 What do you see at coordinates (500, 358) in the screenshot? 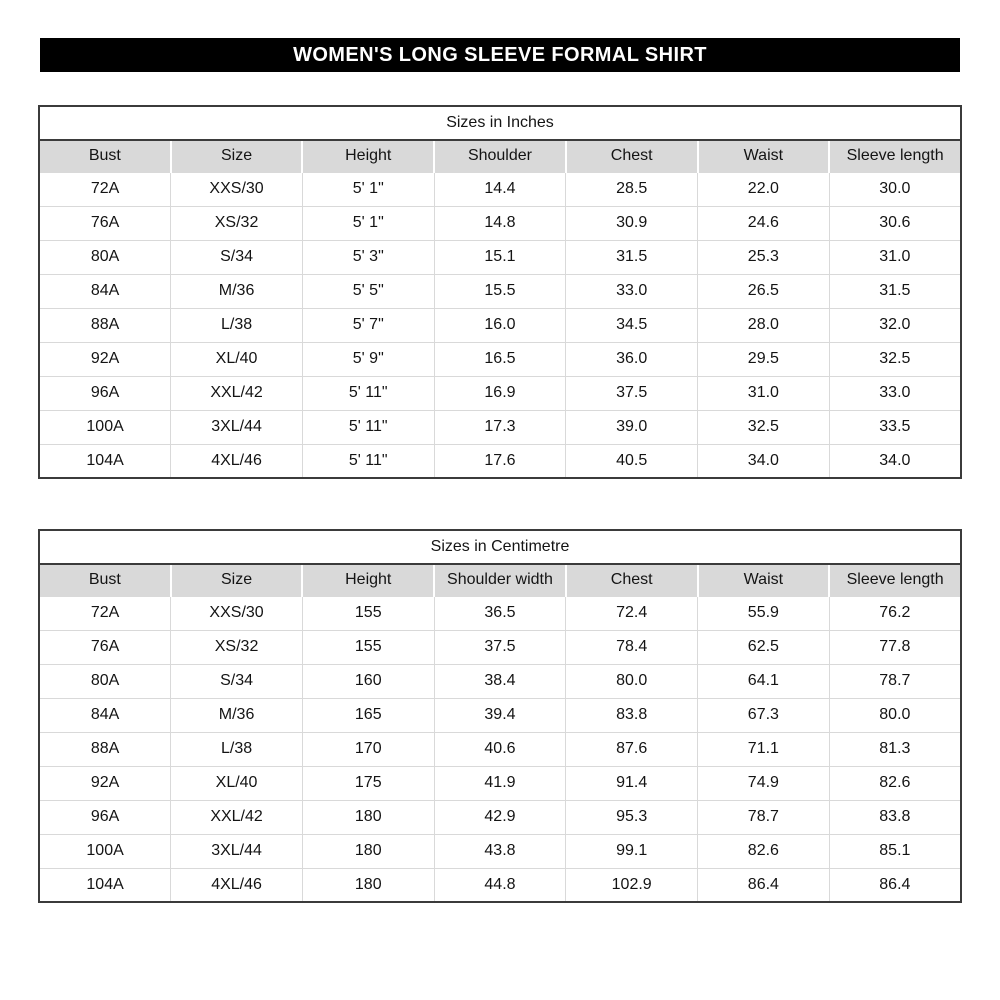
I see `table-row: 92A XL/40 5' 9" 16.5 36.0 29.5 32.5` at bounding box center [500, 358].